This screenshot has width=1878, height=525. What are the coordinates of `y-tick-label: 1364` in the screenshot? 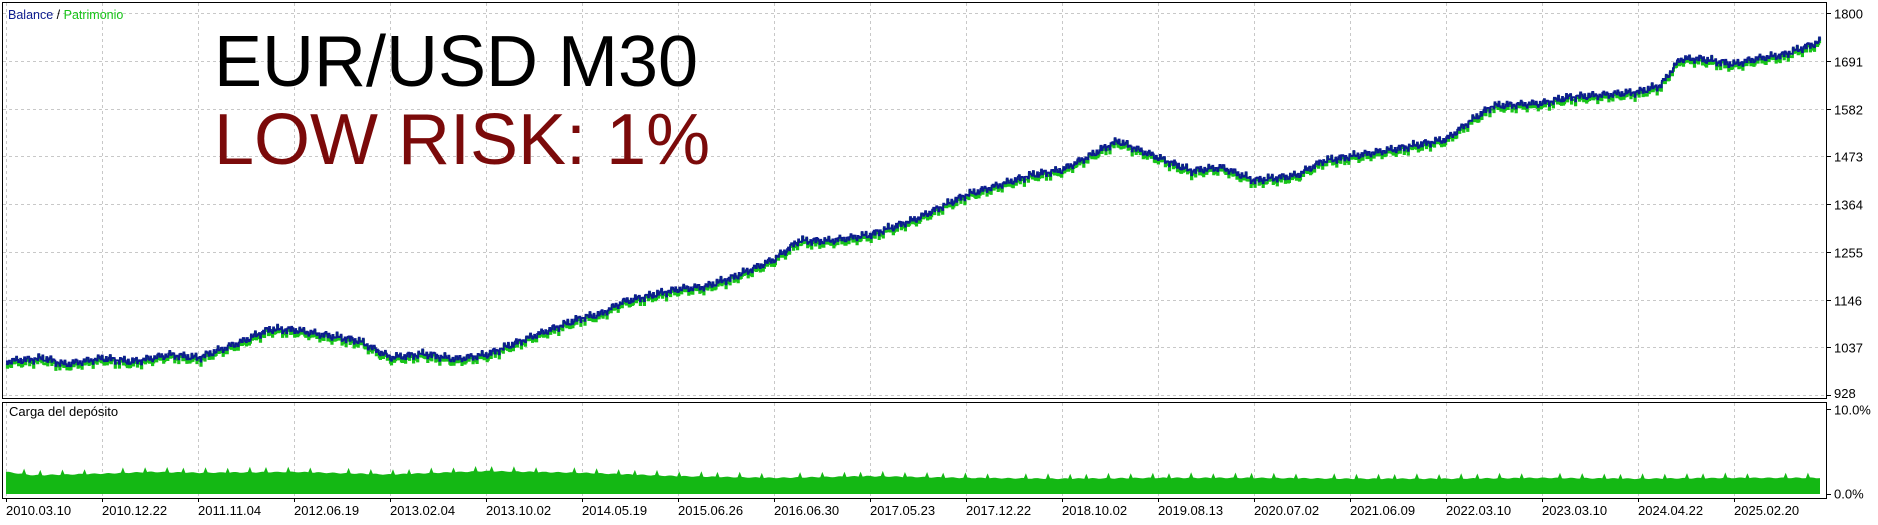 It's located at (1848, 205).